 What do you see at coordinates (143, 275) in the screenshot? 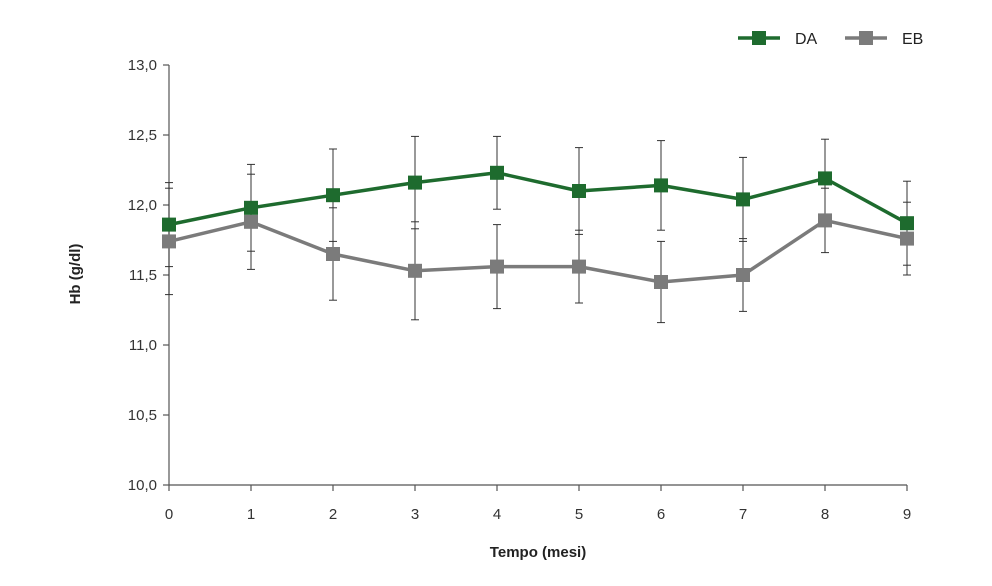
I see `y-tick-label: 11,5` at bounding box center [143, 275].